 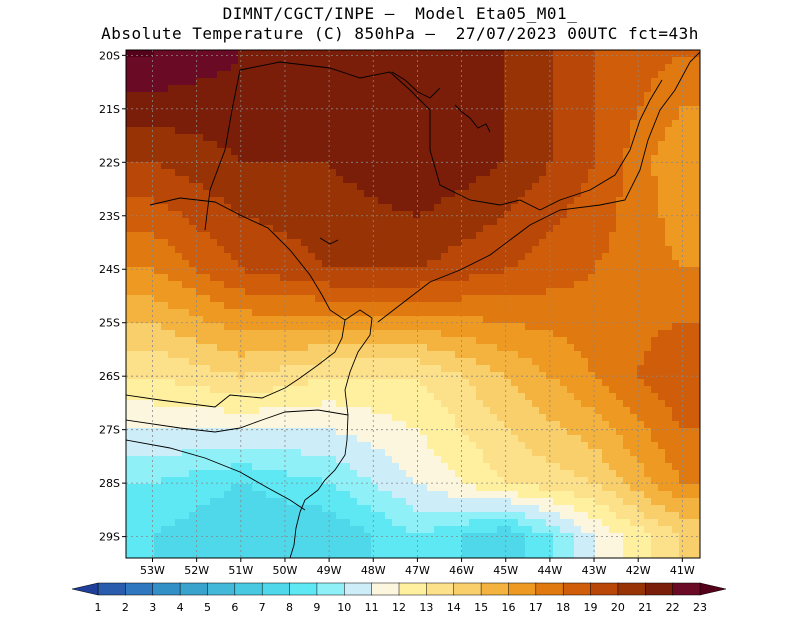 What do you see at coordinates (216, 475) in the screenshot?
I see `state-border-sc-rs` at bounding box center [216, 475].